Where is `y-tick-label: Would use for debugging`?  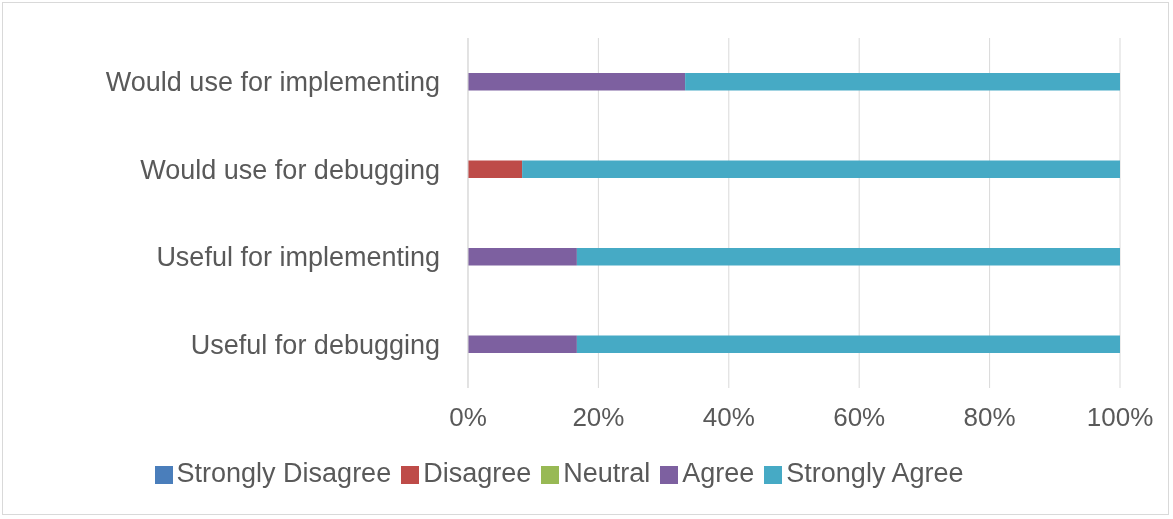
y-tick-label: Would use for debugging is located at coordinates (290, 169).